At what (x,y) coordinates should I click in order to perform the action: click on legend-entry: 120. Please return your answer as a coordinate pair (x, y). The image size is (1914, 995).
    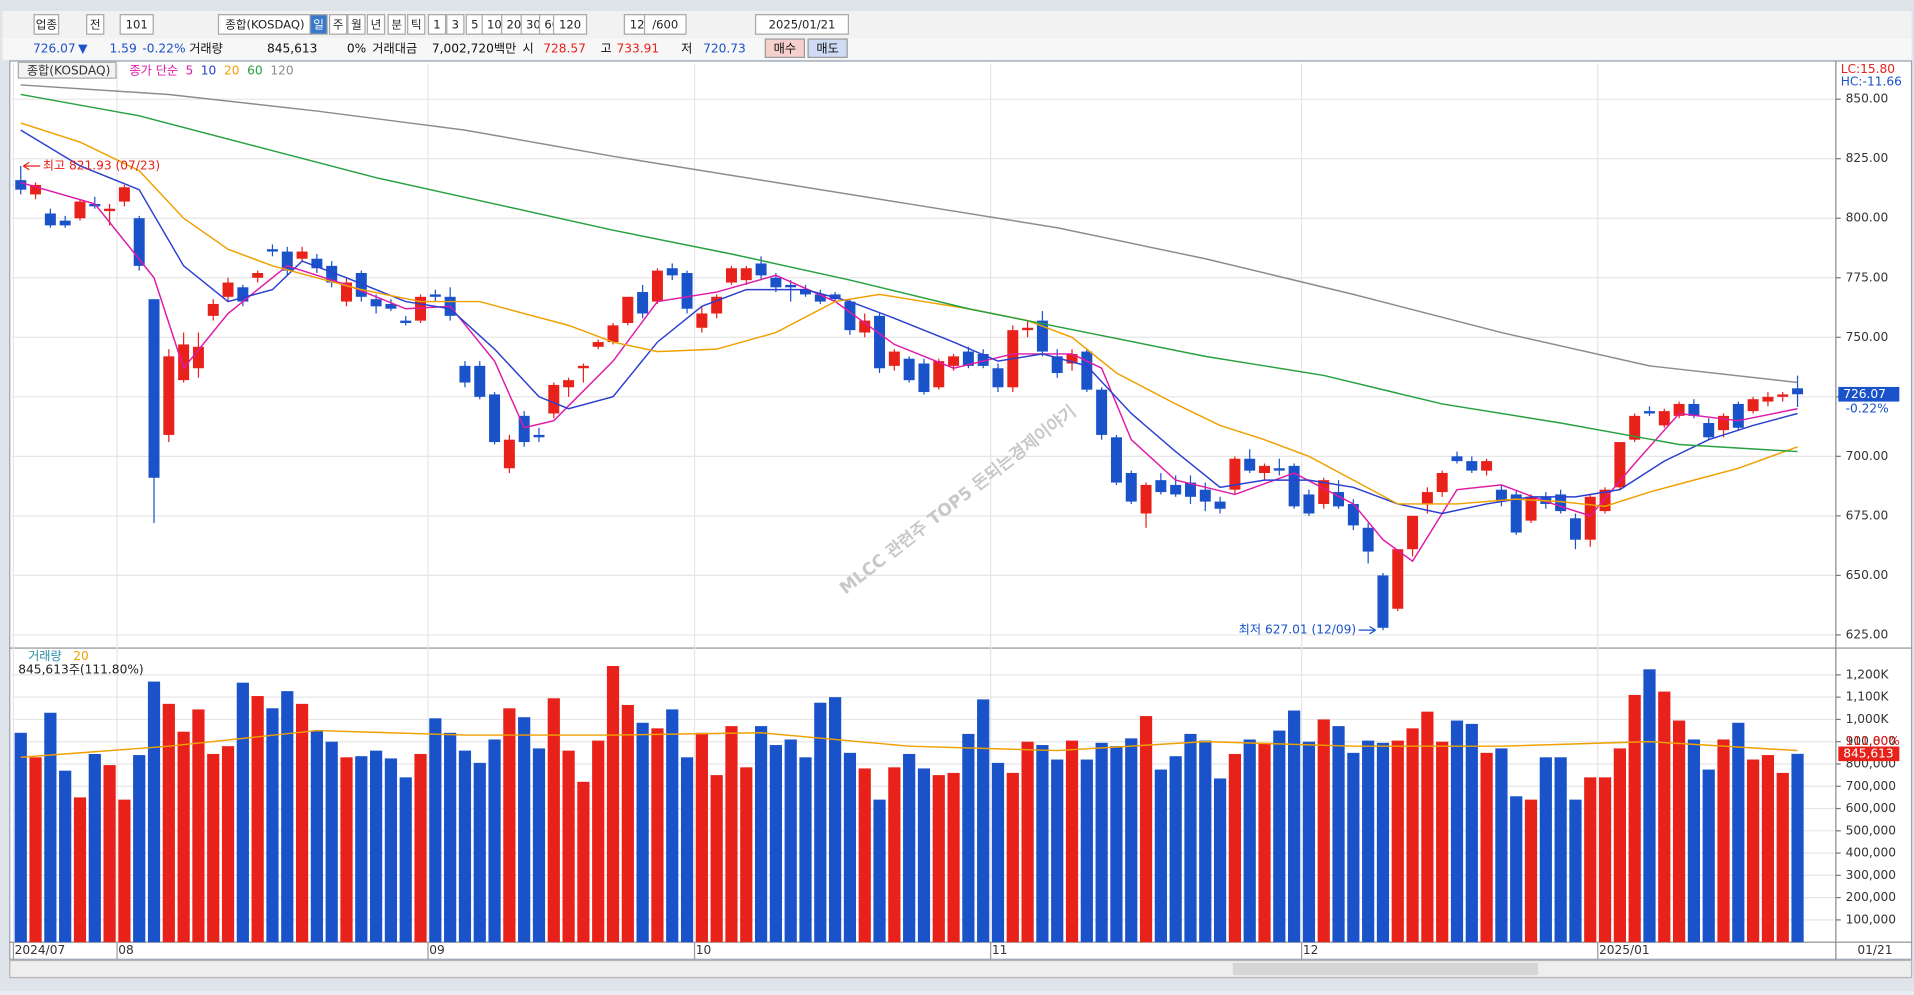
    Looking at the image, I should click on (281, 70).